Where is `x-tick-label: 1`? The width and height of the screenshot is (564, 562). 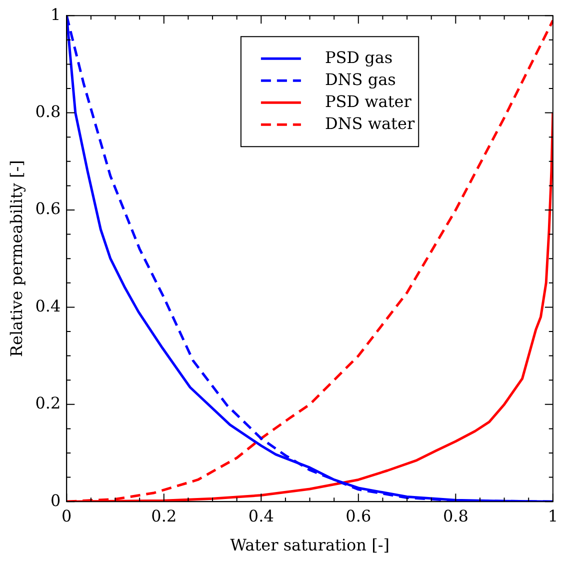 x-tick-label: 1 is located at coordinates (553, 516).